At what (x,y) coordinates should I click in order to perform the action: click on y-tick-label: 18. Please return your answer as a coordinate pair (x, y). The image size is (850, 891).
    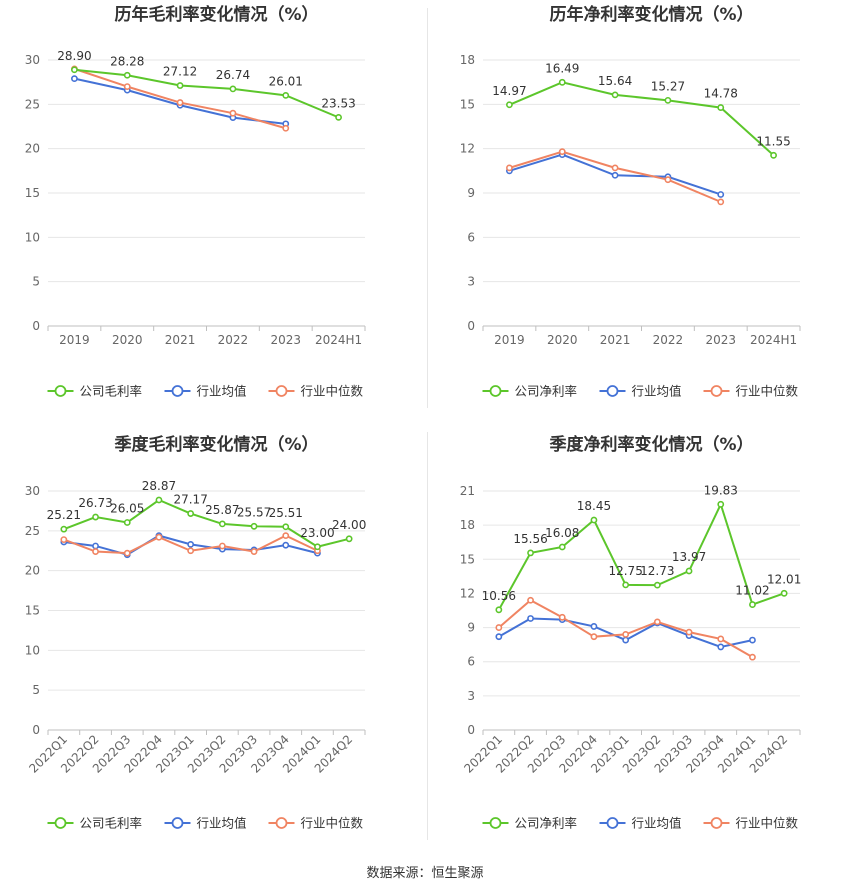
    Looking at the image, I should click on (467, 525).